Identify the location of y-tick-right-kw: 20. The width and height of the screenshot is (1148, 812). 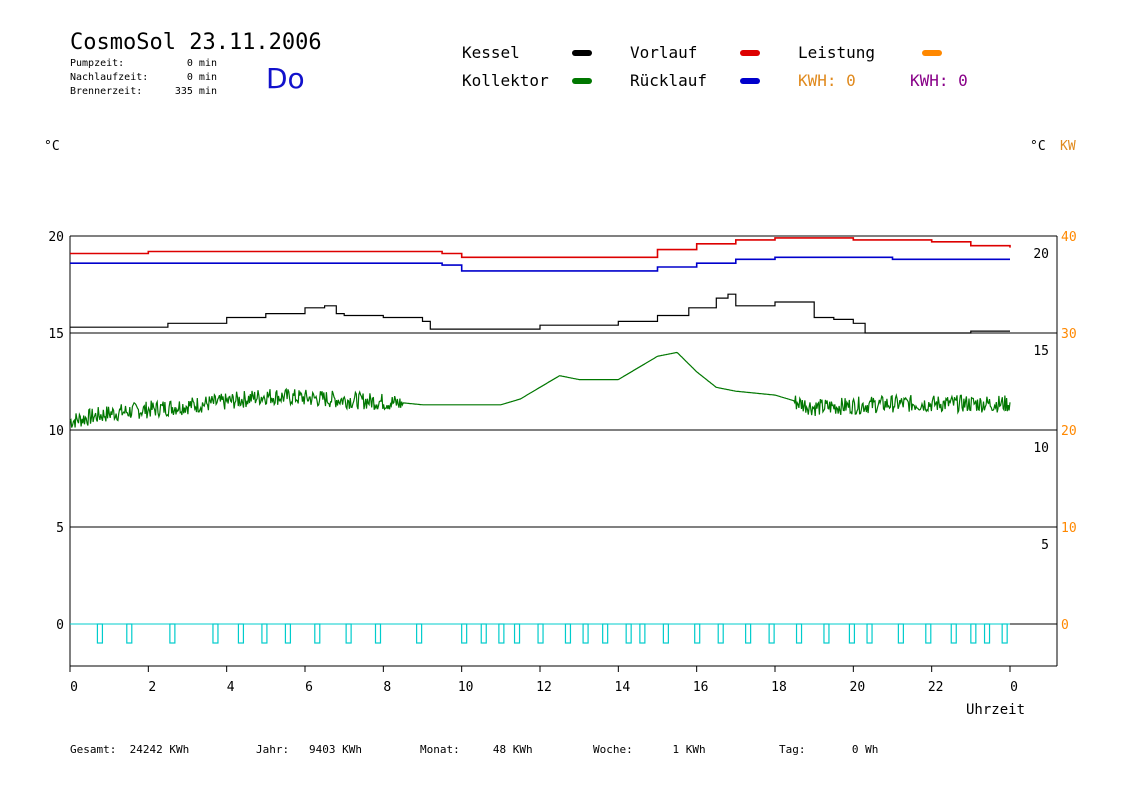
(1069, 431).